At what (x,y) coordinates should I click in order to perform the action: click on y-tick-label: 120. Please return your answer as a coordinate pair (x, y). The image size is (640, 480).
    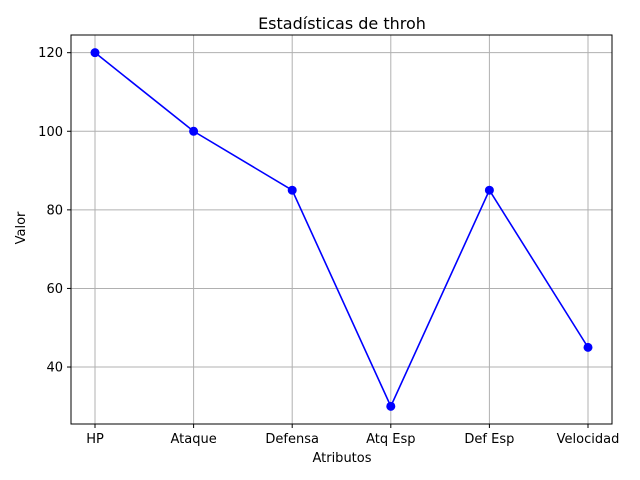
    Looking at the image, I should click on (50, 53).